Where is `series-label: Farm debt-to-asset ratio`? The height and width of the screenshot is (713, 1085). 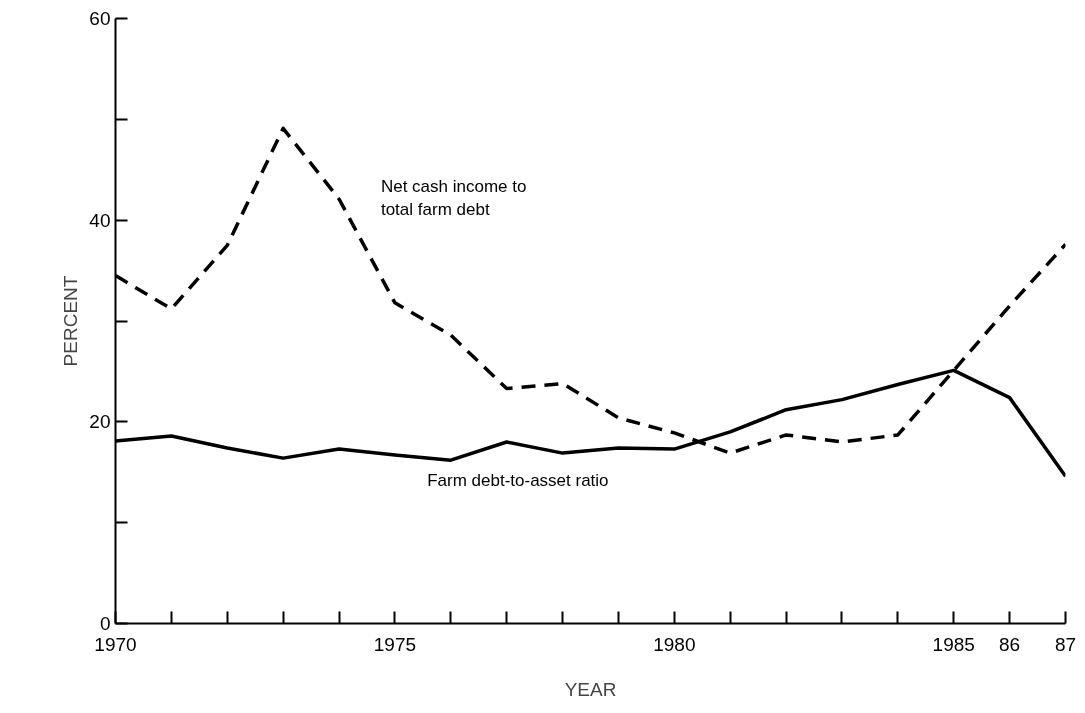 series-label: Farm debt-to-asset ratio is located at coordinates (518, 481).